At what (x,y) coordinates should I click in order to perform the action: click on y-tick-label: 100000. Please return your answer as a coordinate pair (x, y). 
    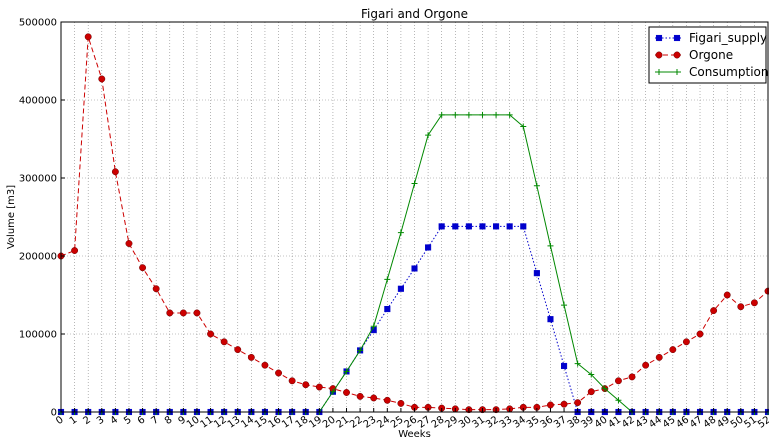
    Looking at the image, I should click on (38, 335).